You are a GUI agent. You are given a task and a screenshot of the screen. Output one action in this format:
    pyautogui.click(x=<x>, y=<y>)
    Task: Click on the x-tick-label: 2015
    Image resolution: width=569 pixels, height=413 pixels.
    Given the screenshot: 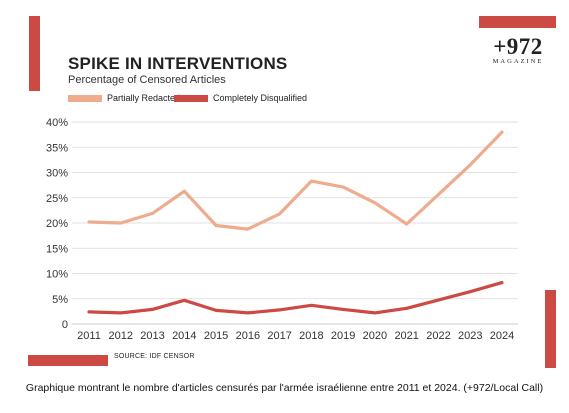 What is the action you would take?
    pyautogui.click(x=216, y=336)
    